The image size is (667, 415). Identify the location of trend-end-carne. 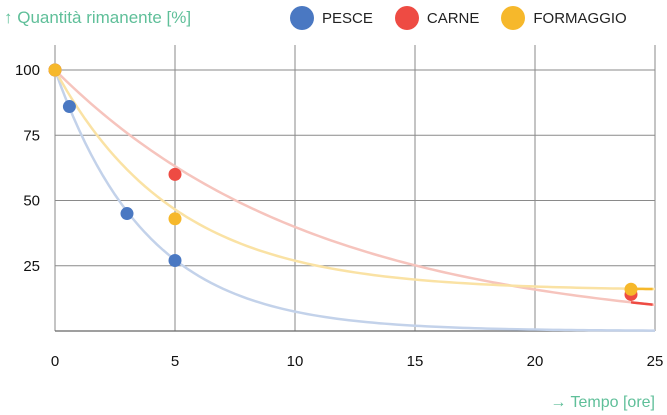
(641, 303).